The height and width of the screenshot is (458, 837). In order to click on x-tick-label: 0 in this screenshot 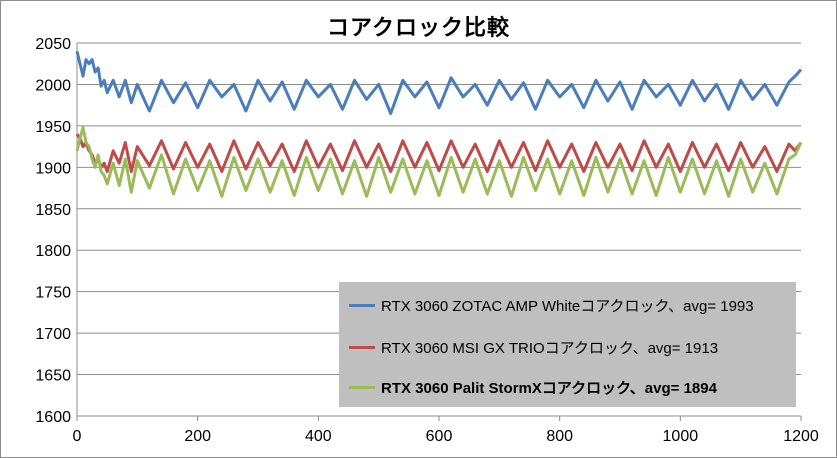, I will do `click(77, 436)`.